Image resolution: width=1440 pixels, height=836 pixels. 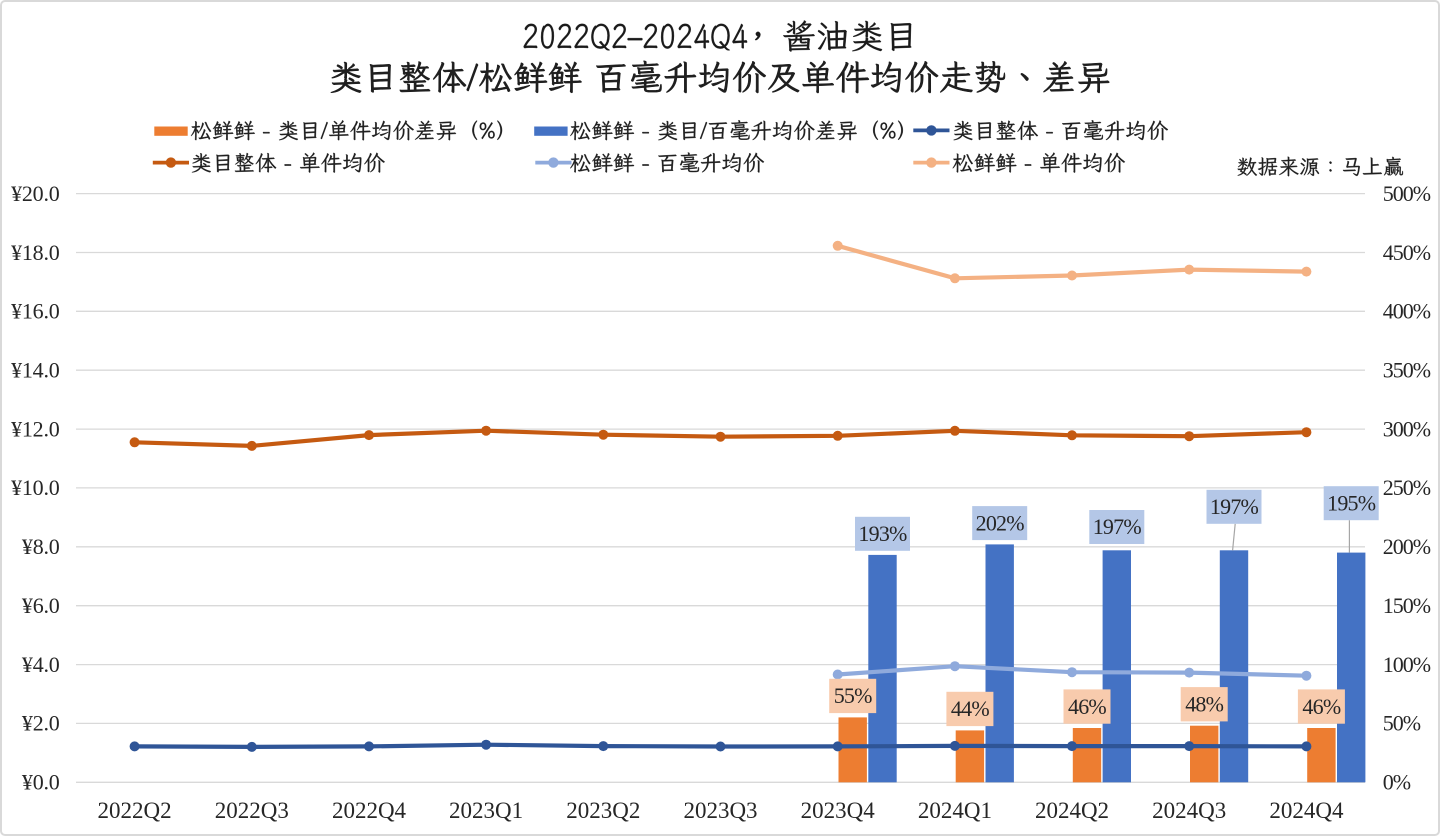 I want to click on svg-text: 202%, so click(x=1000, y=522).